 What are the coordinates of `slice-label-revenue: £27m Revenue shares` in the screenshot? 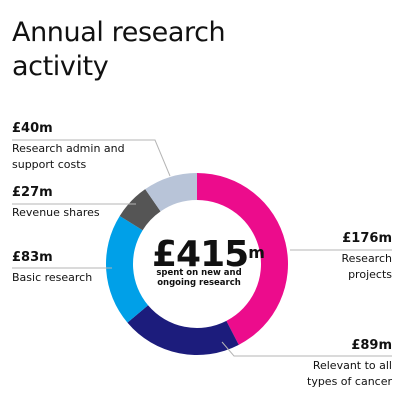 It's located at (72, 203).